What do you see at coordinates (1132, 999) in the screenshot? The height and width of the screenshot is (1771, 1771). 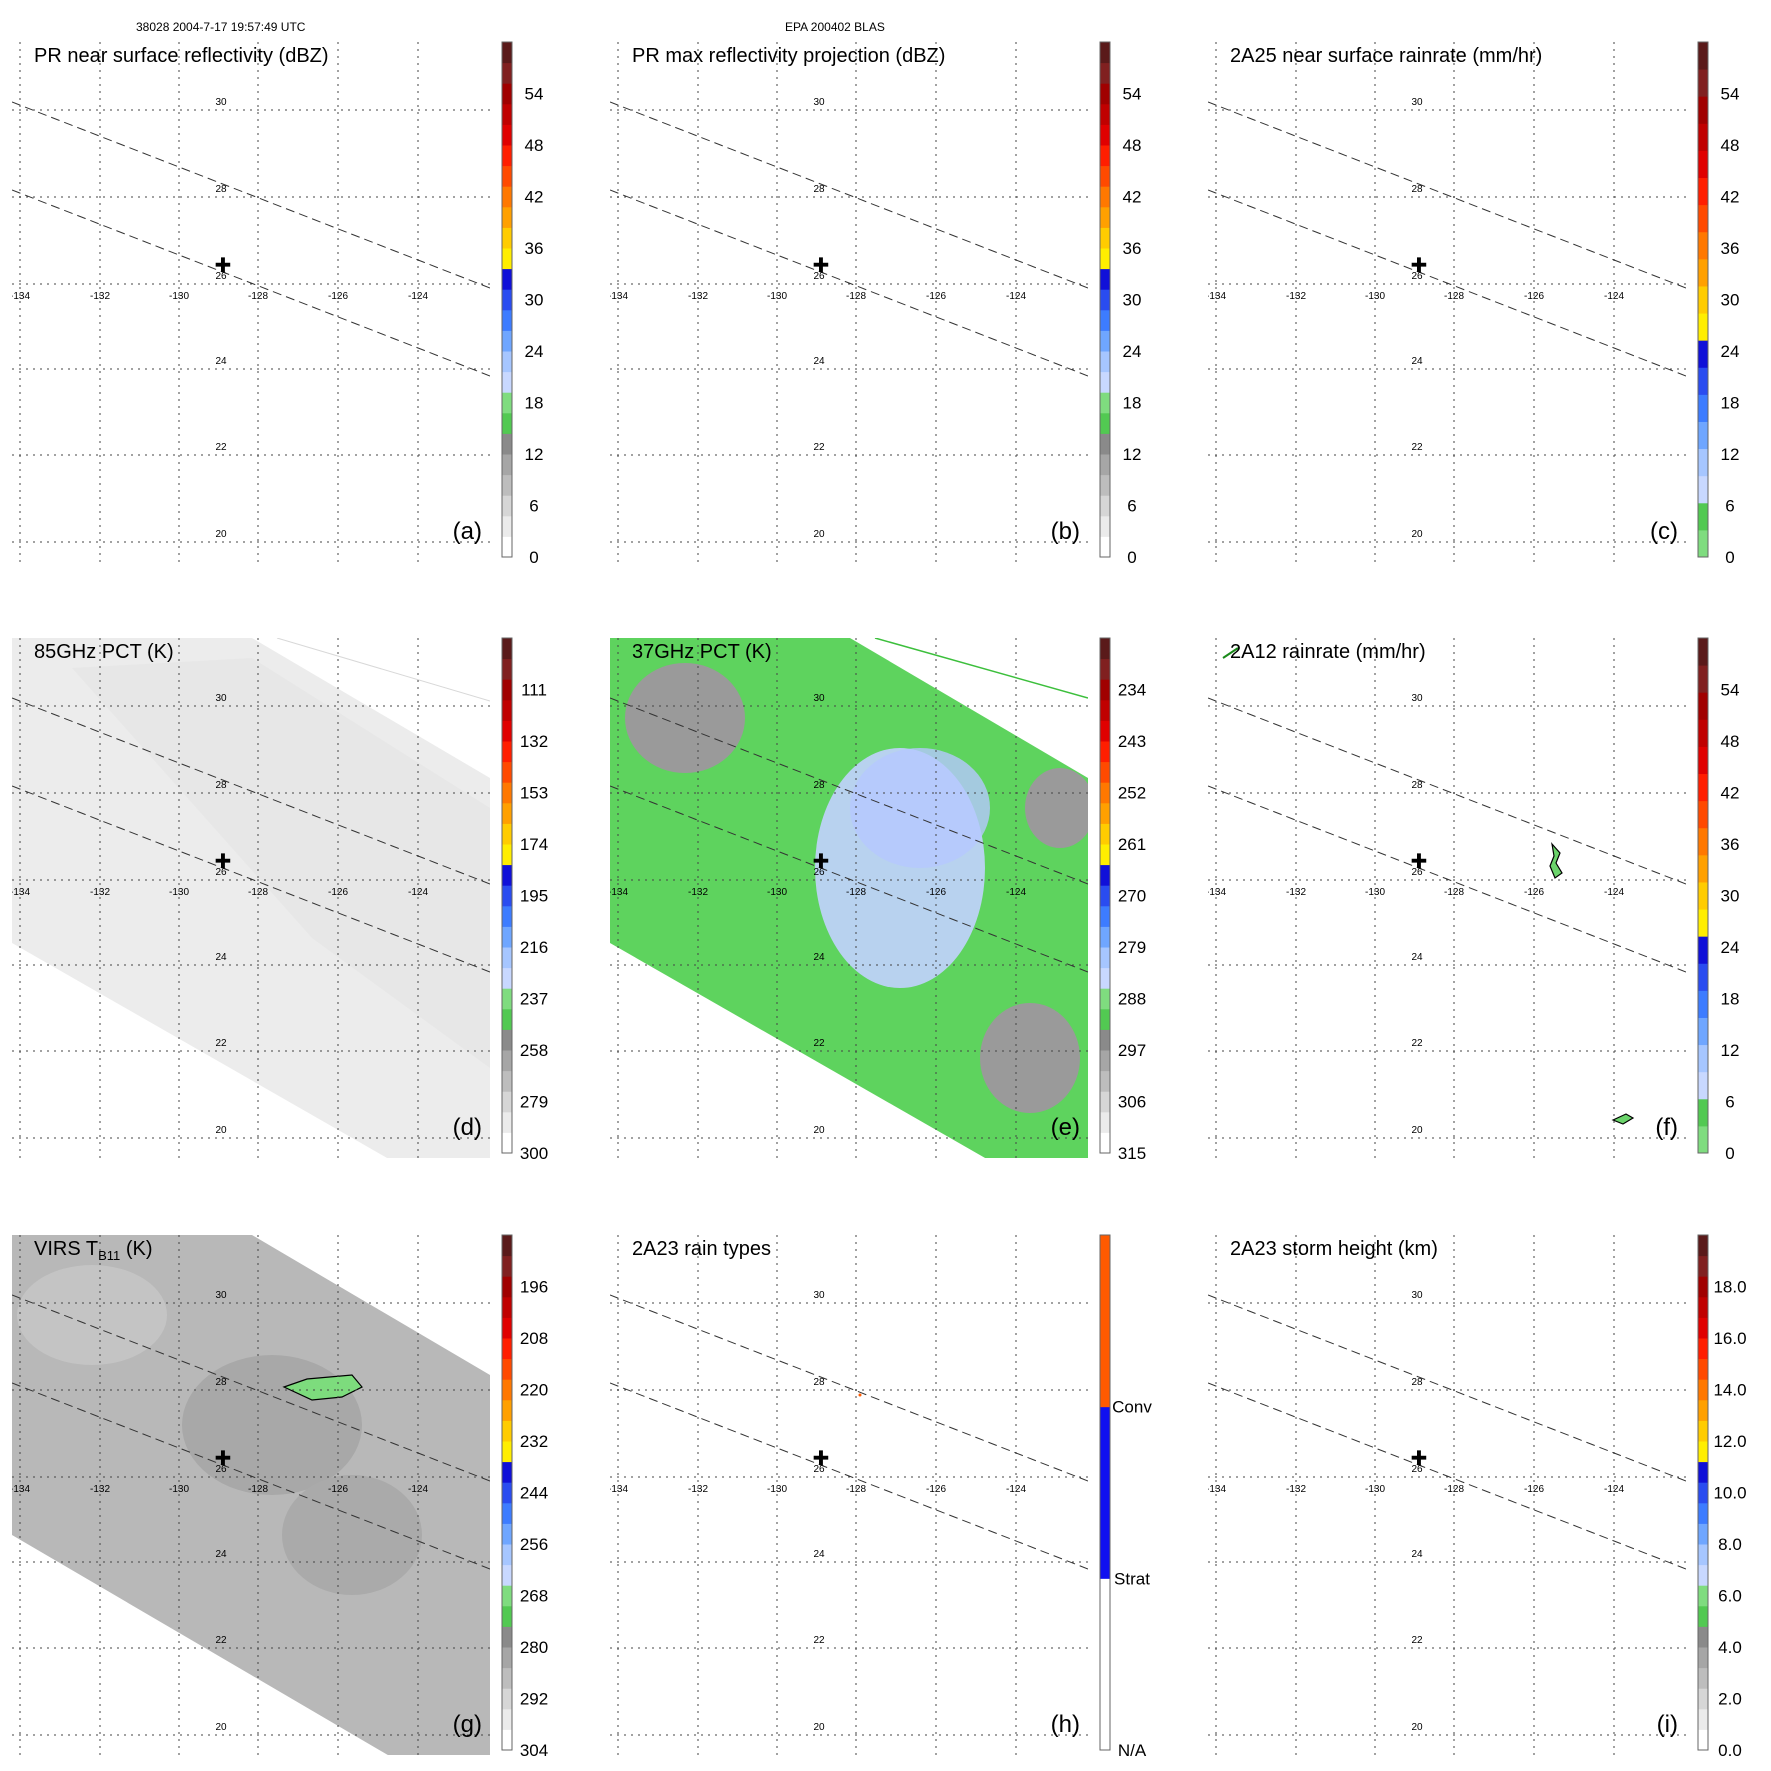 I see `colorbar-tick-label: 288` at bounding box center [1132, 999].